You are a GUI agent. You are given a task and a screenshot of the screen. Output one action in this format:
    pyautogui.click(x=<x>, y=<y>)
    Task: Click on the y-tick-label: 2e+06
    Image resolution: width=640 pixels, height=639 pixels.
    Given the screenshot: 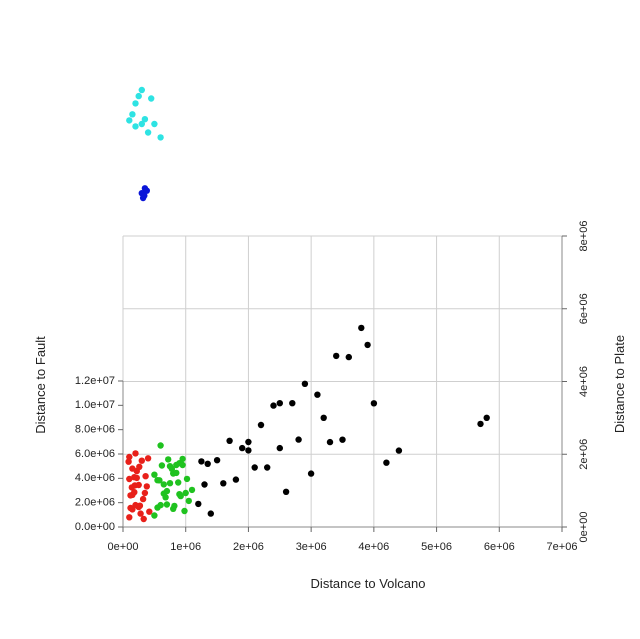 What is the action you would take?
    pyautogui.click(x=584, y=454)
    